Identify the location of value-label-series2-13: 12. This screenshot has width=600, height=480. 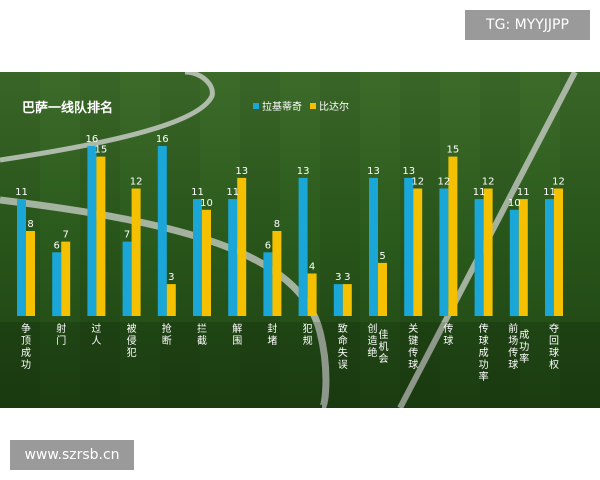
(488, 182).